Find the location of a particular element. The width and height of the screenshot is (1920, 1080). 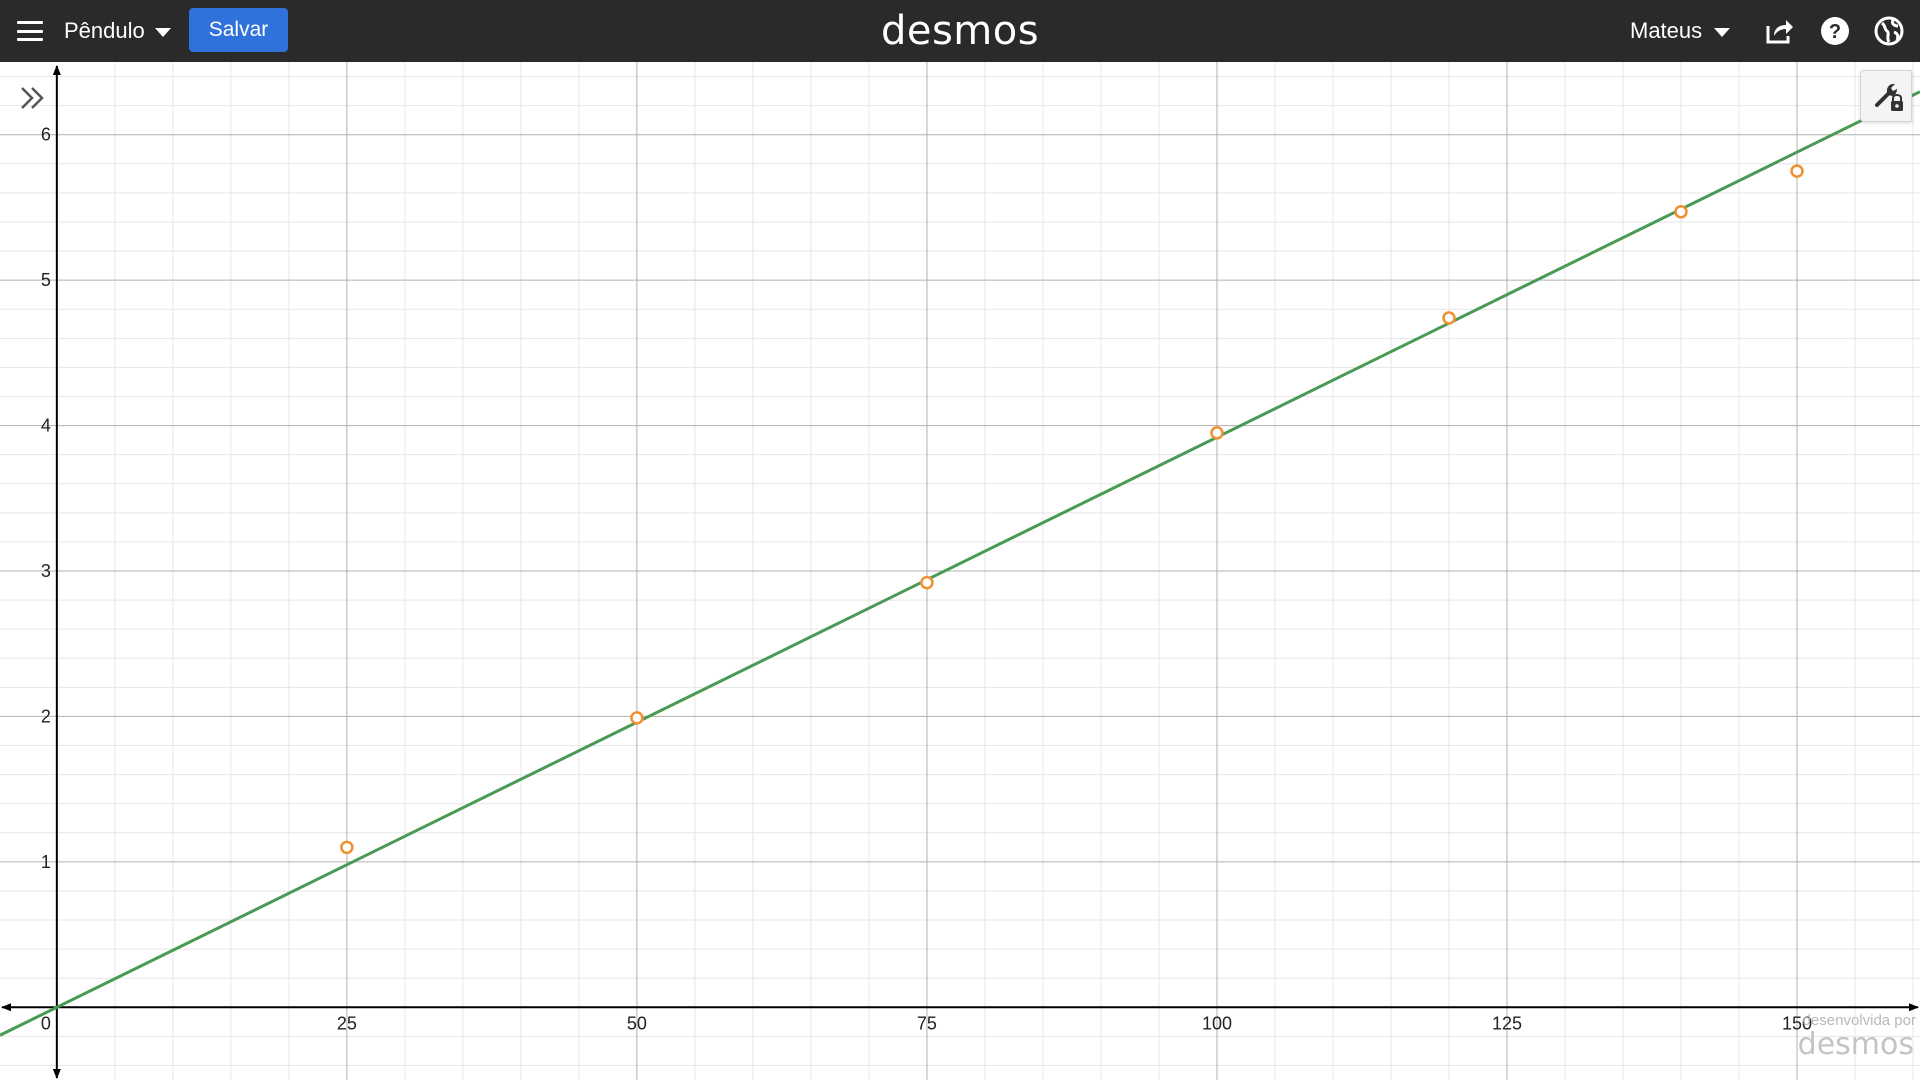

origin-label: 0 is located at coordinates (46, 1023).